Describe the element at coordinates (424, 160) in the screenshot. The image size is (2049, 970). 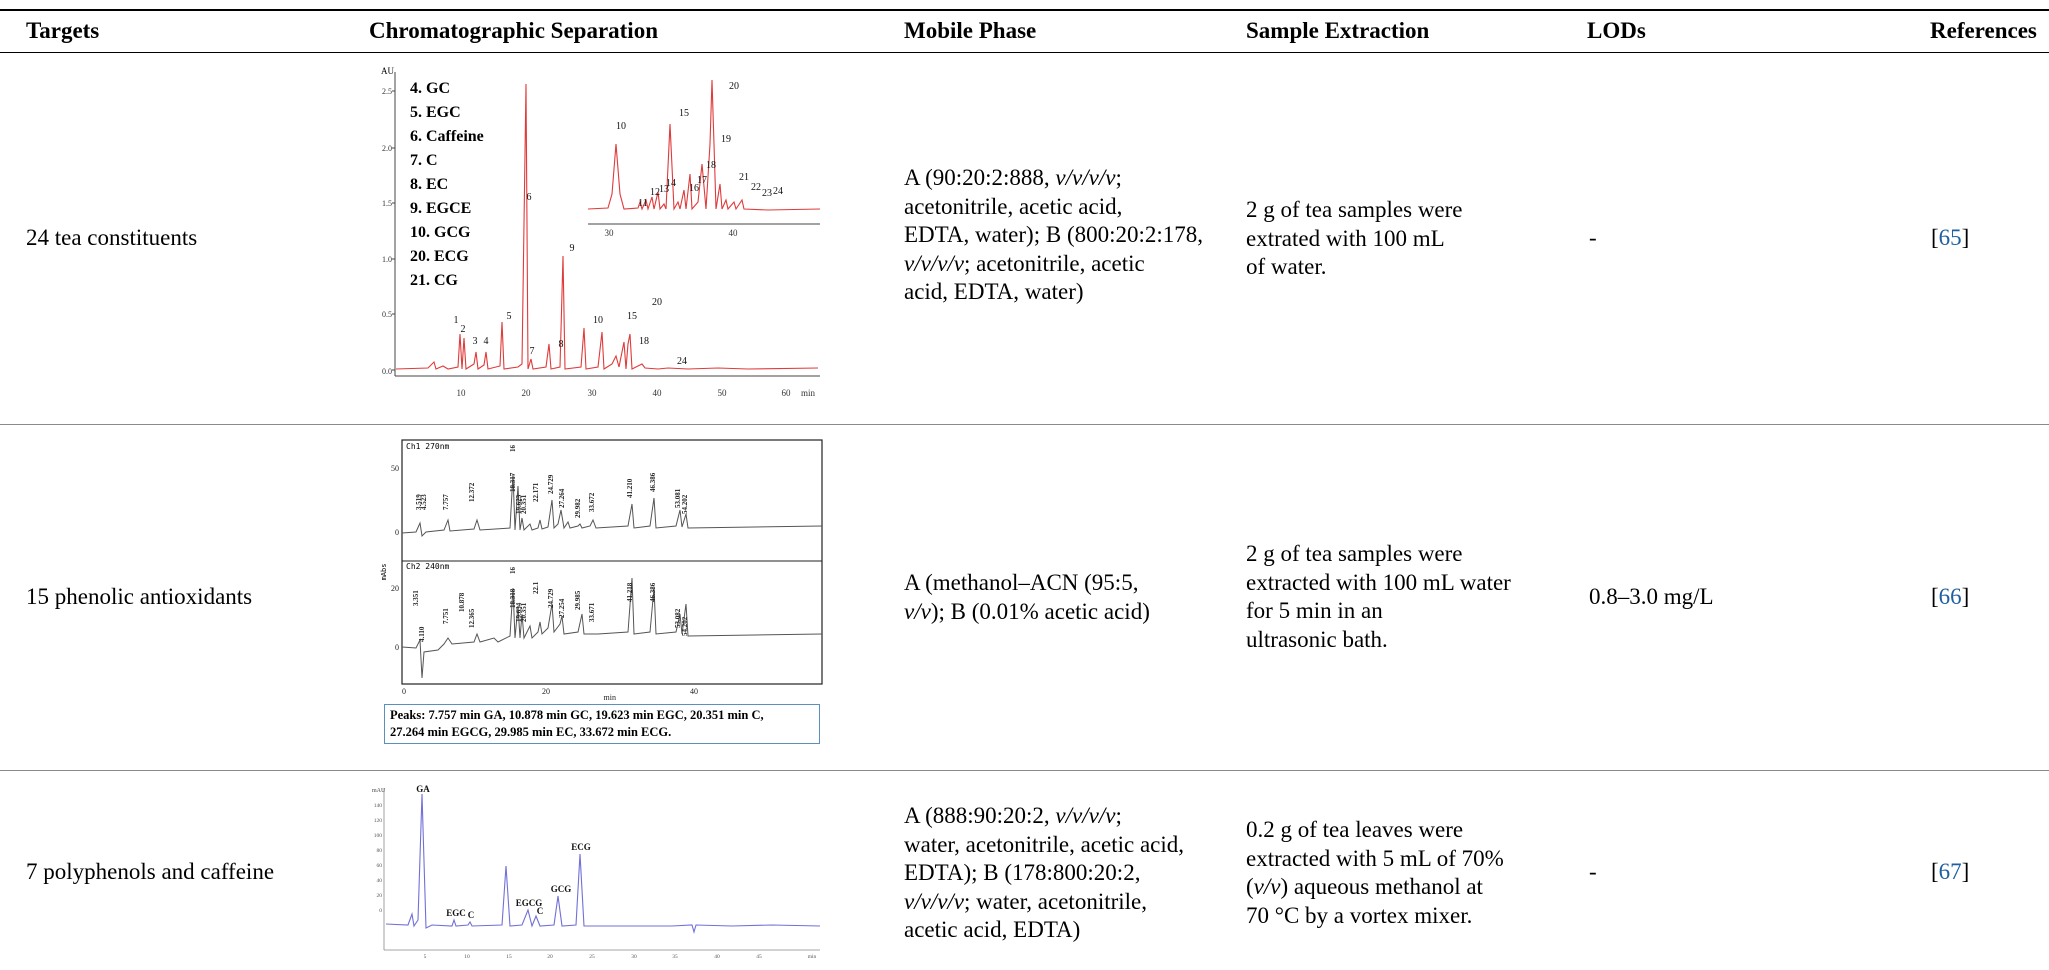
I see `svg-text: 7. C` at that location.